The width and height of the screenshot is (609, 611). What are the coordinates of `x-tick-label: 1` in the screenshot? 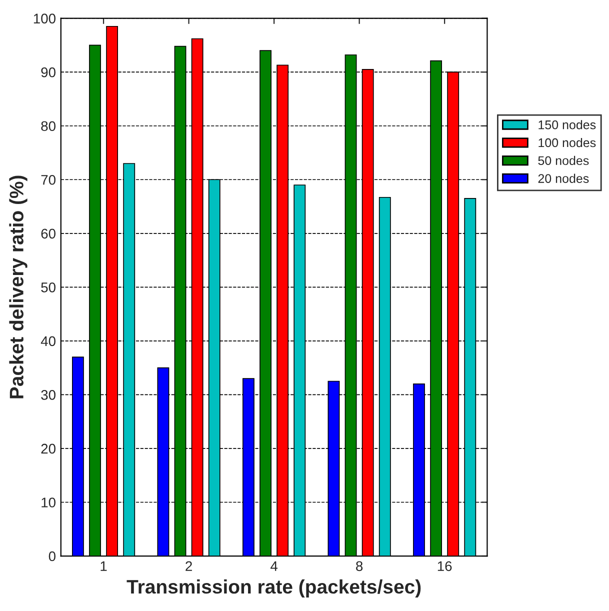 It's located at (103, 566).